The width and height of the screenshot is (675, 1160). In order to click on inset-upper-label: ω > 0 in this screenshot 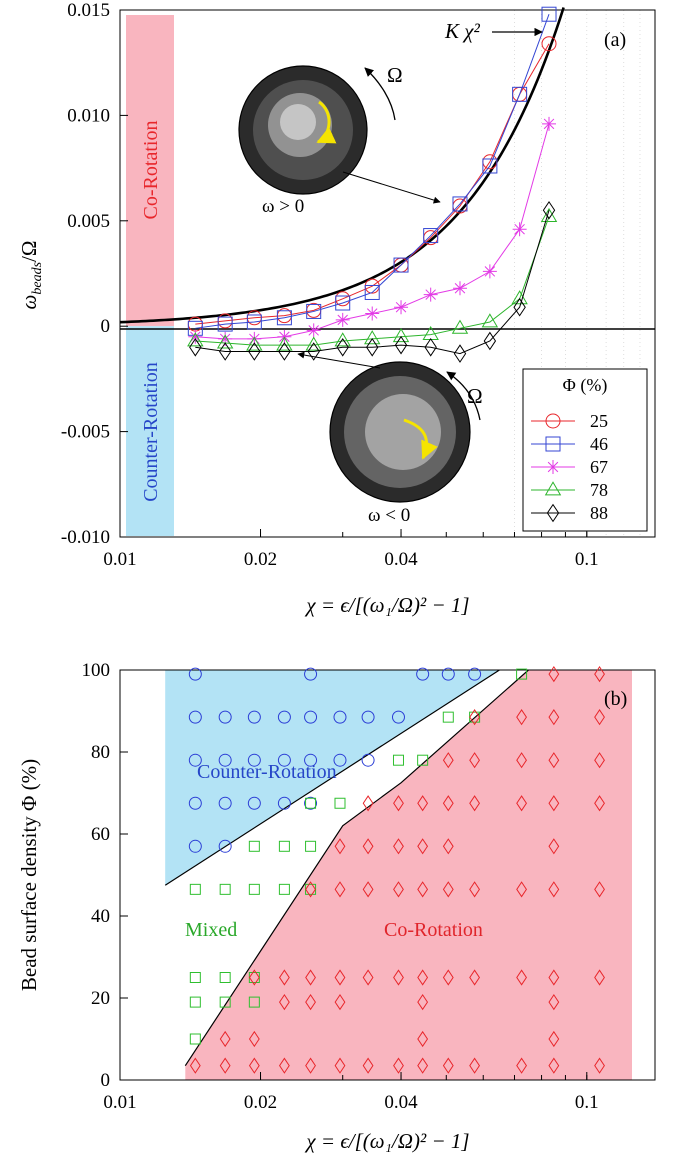, I will do `click(283, 206)`.